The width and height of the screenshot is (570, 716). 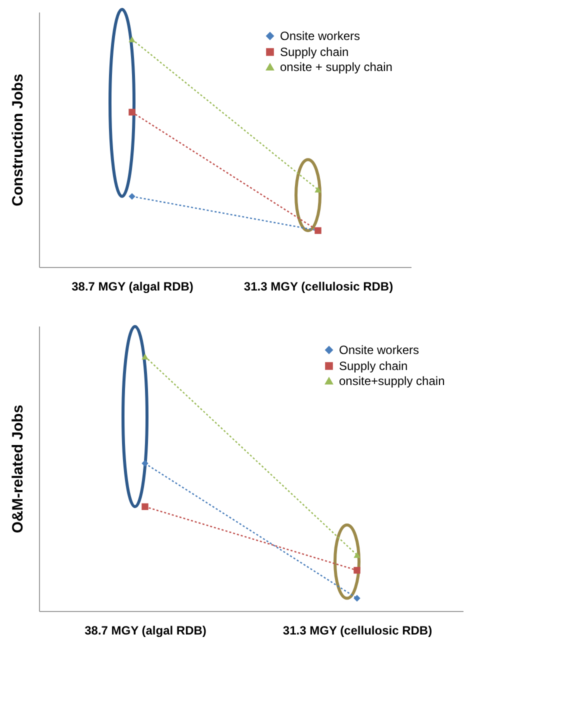 What do you see at coordinates (392, 381) in the screenshot?
I see `legend-label: onsite+supply chain` at bounding box center [392, 381].